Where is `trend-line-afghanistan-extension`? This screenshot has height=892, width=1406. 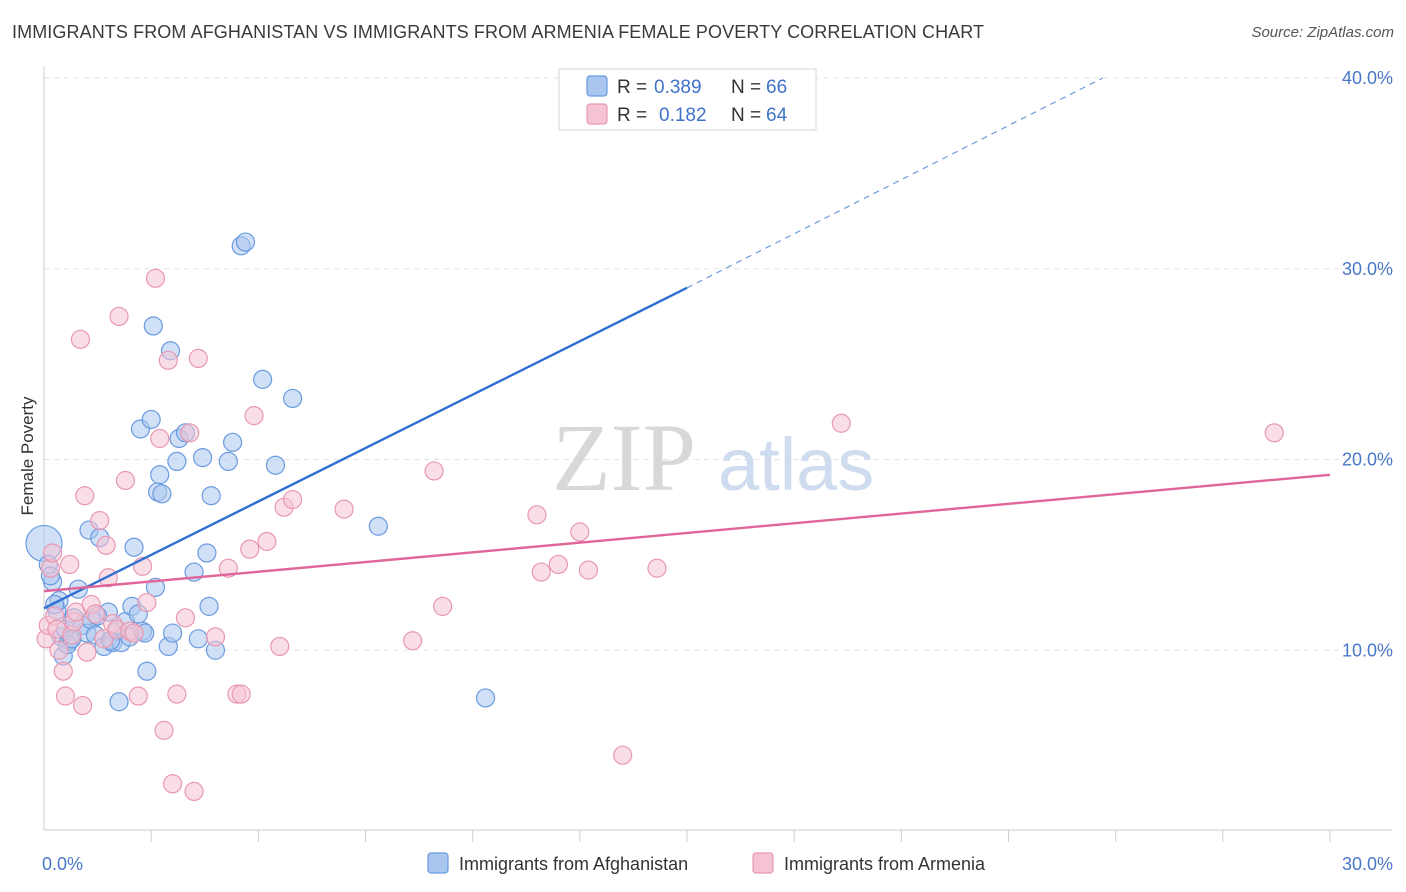
trend-line-afghanistan-extension is located at coordinates (895, 183).